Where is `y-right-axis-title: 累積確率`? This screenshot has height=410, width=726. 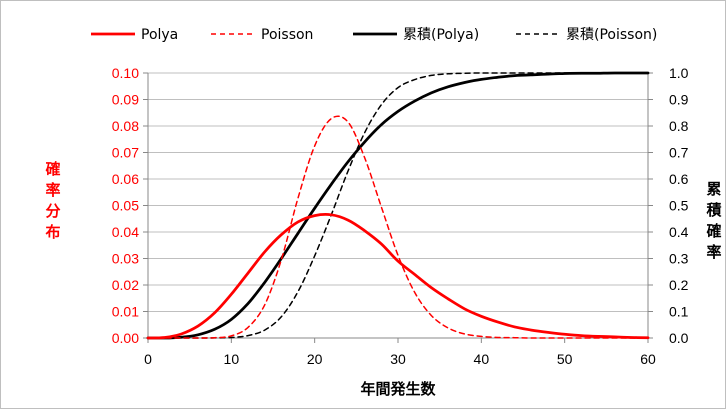 y-right-axis-title: 累積確率 is located at coordinates (713, 220).